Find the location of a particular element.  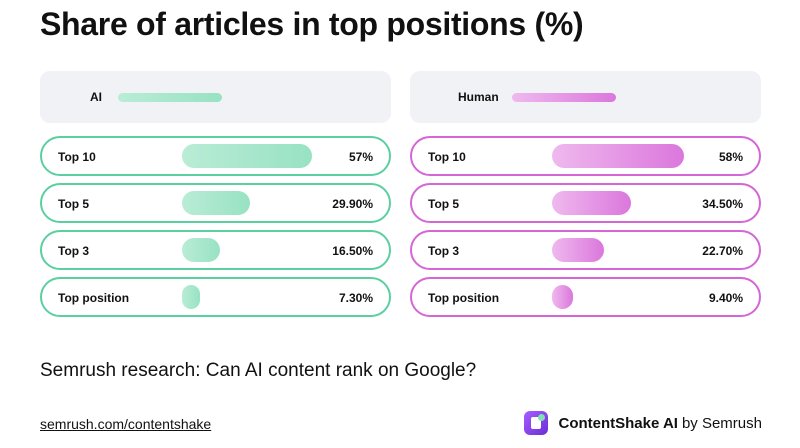

value-label: 57% is located at coordinates (360, 157).